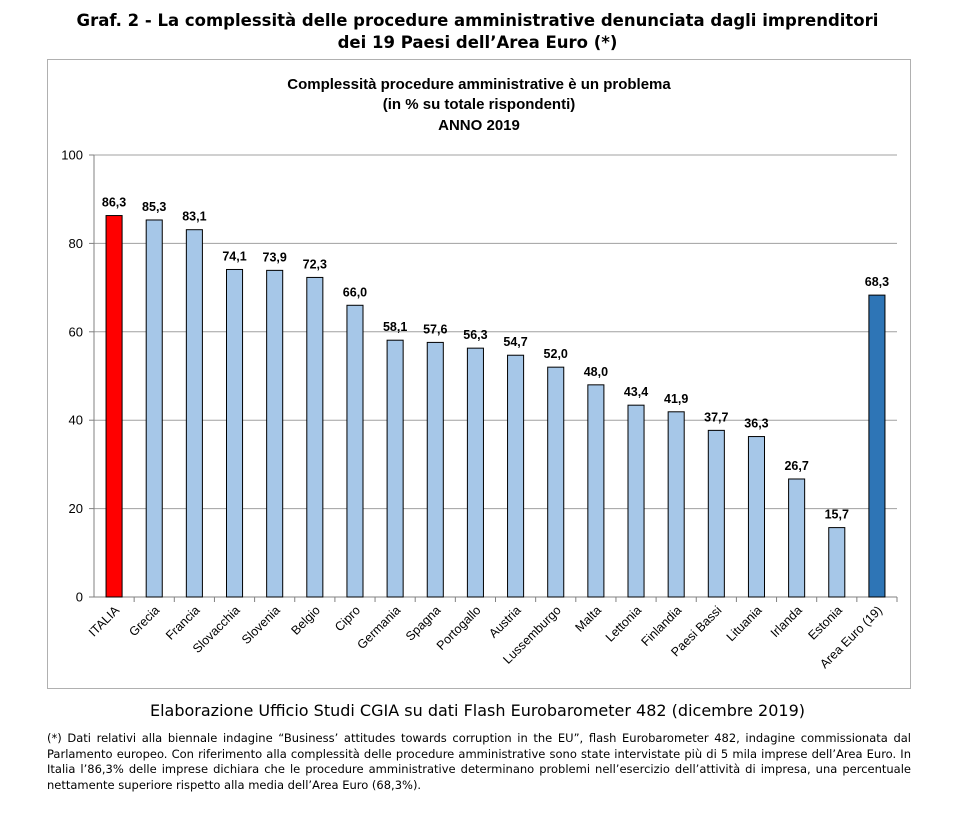 The width and height of the screenshot is (955, 829). Describe the element at coordinates (596, 372) in the screenshot. I see `data-label: 48,0` at that location.